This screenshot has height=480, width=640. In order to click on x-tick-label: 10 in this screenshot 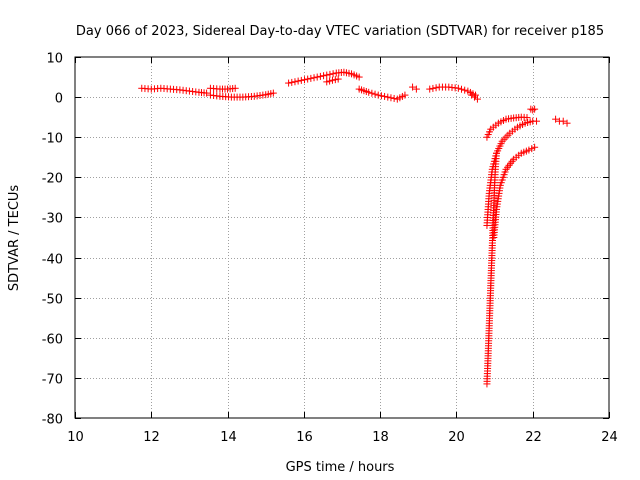, I will do `click(75, 437)`.